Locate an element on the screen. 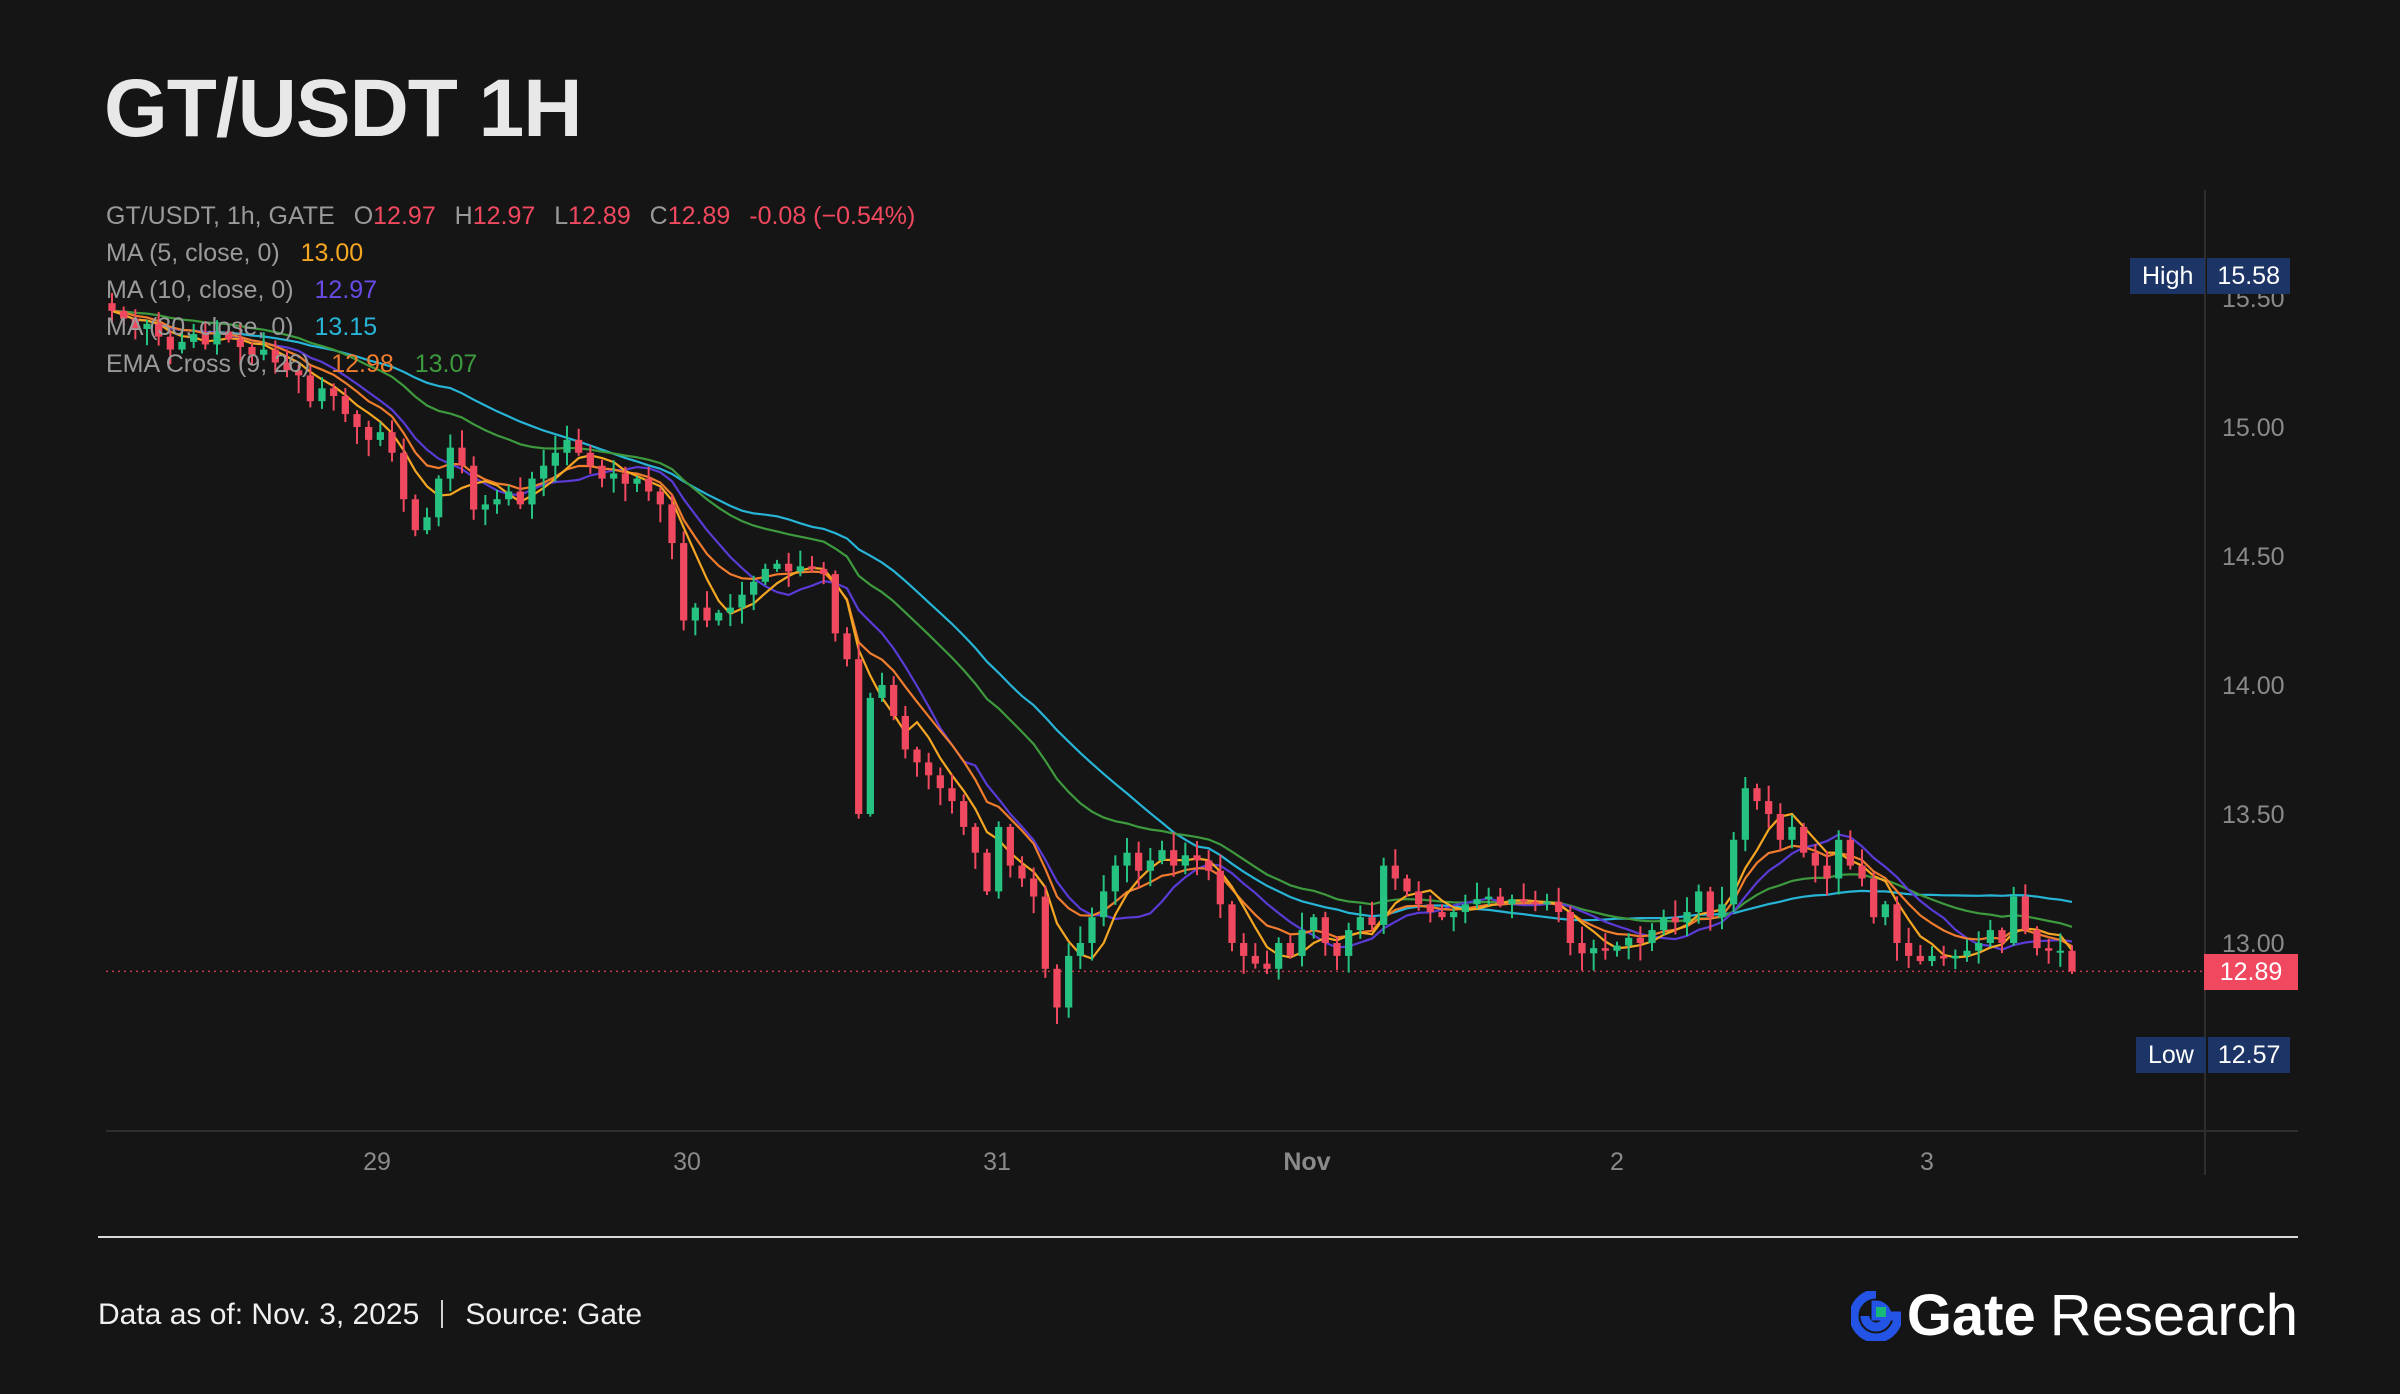 Image resolution: width=2400 pixels, height=1394 pixels. footer-separator is located at coordinates (442, 1314).